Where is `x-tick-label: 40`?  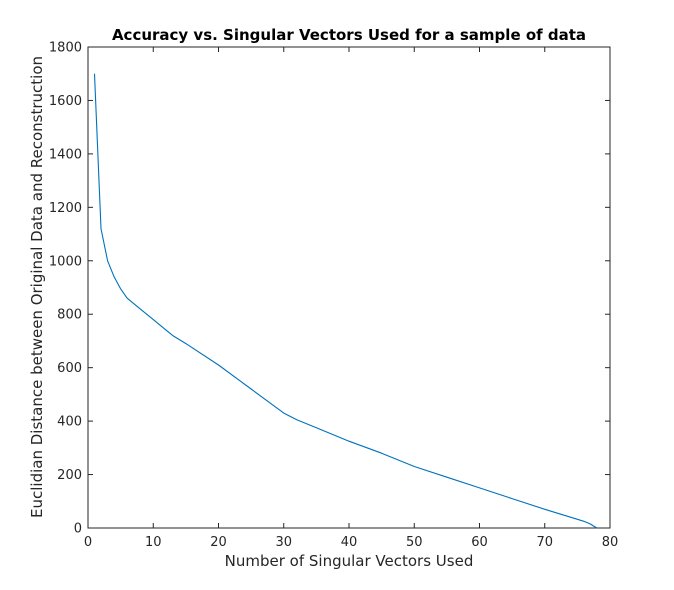
x-tick-label: 40 is located at coordinates (349, 542).